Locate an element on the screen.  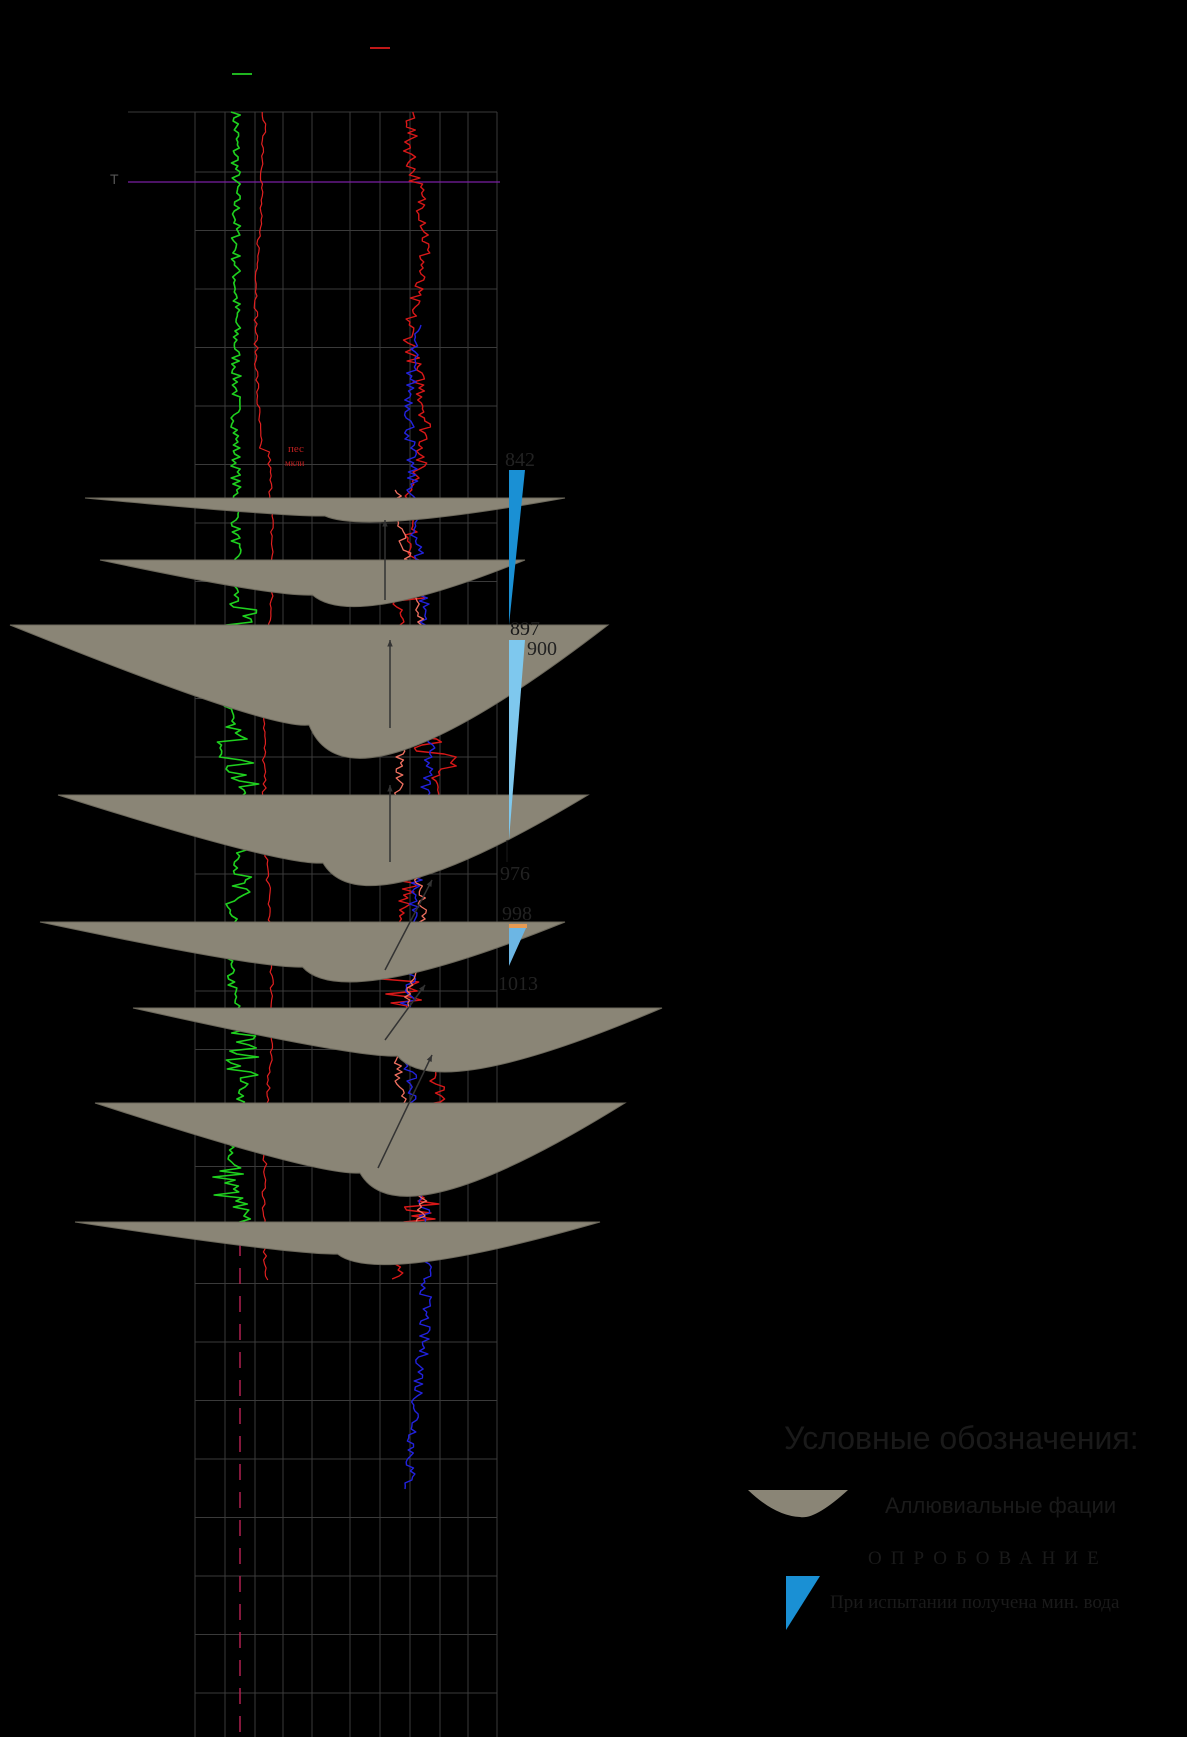
annotation-line1: пес is located at coordinates (296, 449).